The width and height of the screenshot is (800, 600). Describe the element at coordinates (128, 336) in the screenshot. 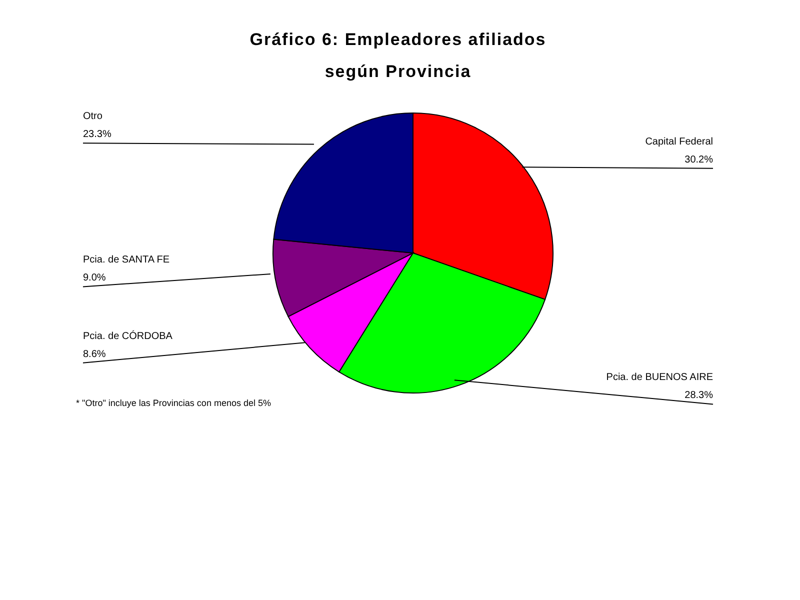

I see `slice-label: Pcia. de CÓRDOBA` at that location.